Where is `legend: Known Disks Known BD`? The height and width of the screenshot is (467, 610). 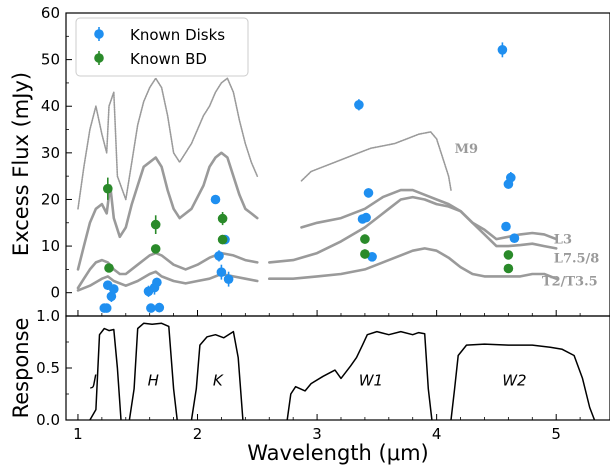 legend: Known Disks Known BD is located at coordinates (162, 47).